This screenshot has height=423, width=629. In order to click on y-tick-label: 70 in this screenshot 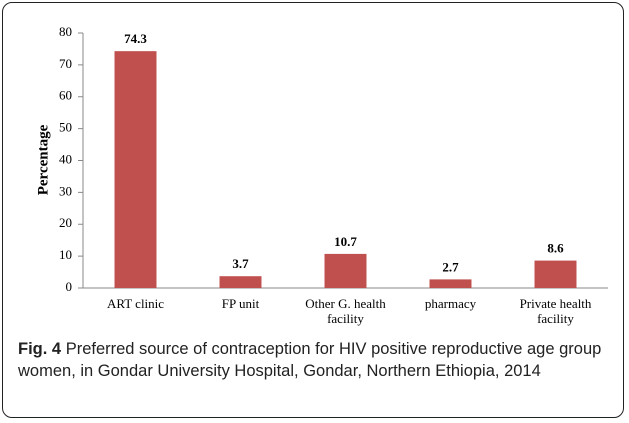, I will do `click(65, 63)`.